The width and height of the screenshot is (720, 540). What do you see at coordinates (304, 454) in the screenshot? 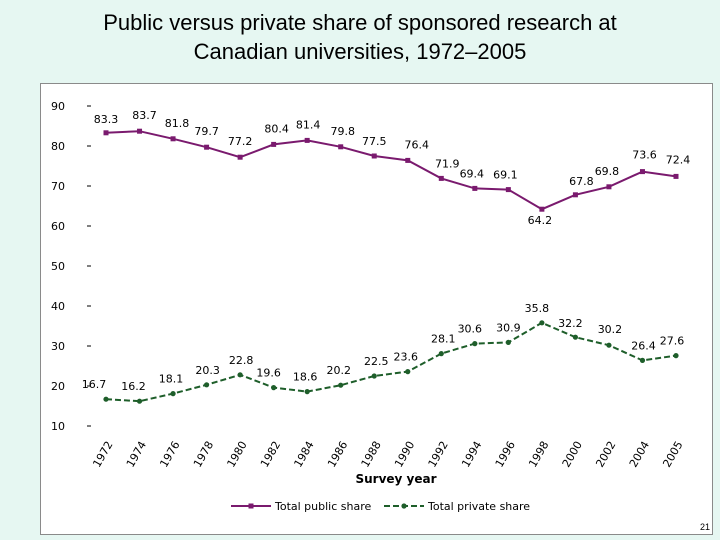
I see `x-tick-label-1984: 1984` at bounding box center [304, 454].